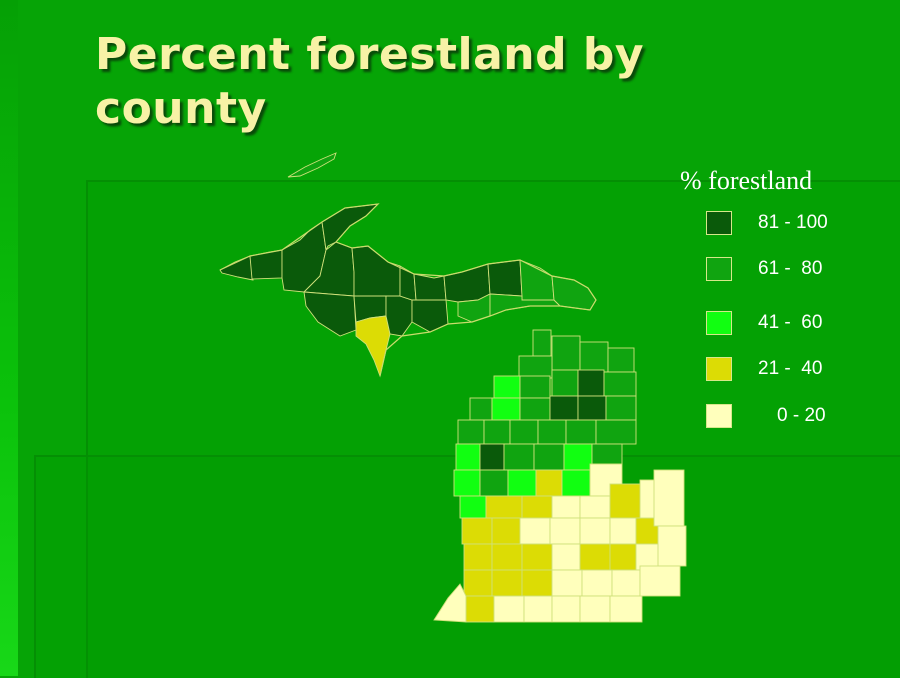  What do you see at coordinates (790, 268) in the screenshot?
I see `legend-label: 61 - 80` at bounding box center [790, 268].